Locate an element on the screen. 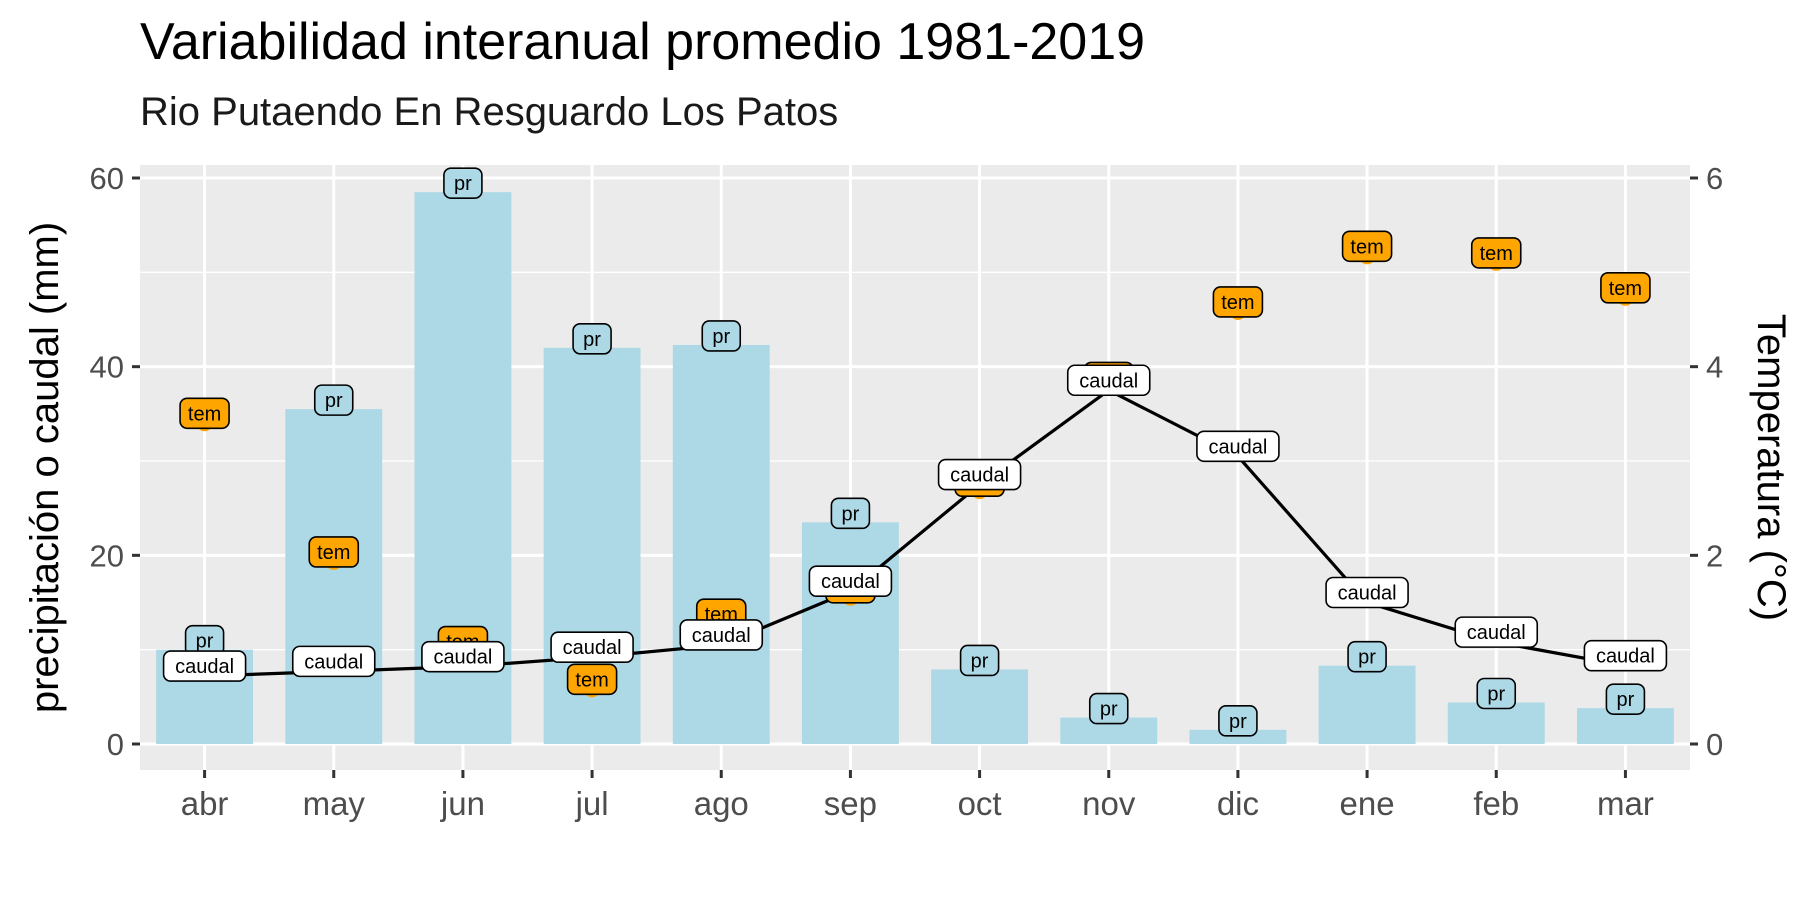 Image resolution: width=1800 pixels, height=900 pixels. x-tick-label-abr: abr is located at coordinates (205, 803).